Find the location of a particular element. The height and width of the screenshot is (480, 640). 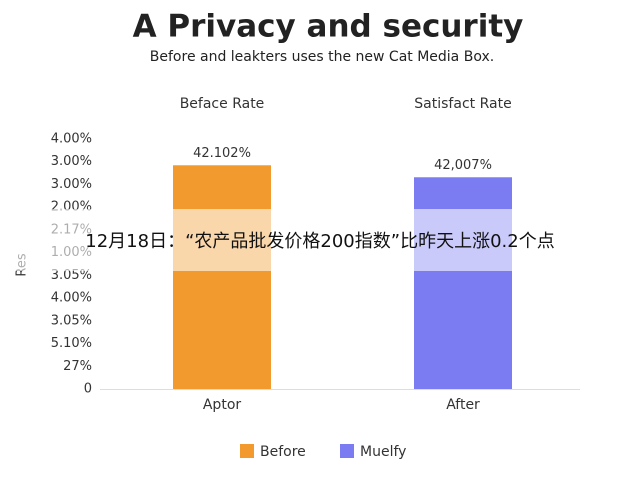

legend-label: Muelfy is located at coordinates (383, 452).